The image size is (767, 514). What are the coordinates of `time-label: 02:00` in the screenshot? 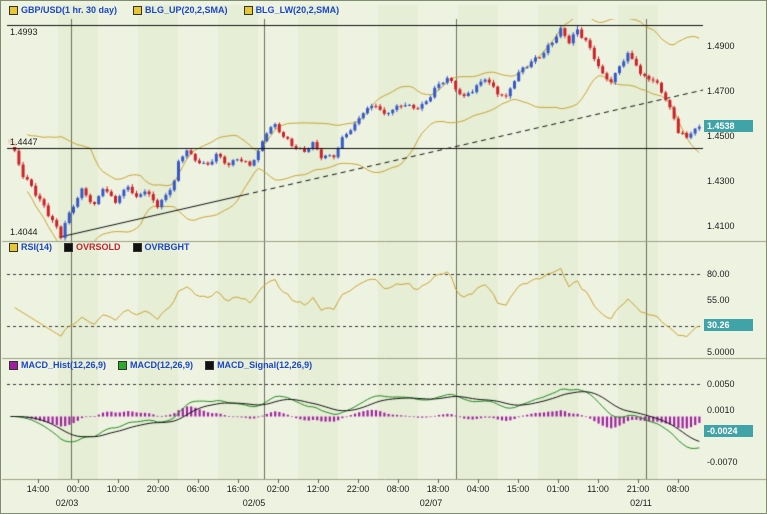 It's located at (278, 489).